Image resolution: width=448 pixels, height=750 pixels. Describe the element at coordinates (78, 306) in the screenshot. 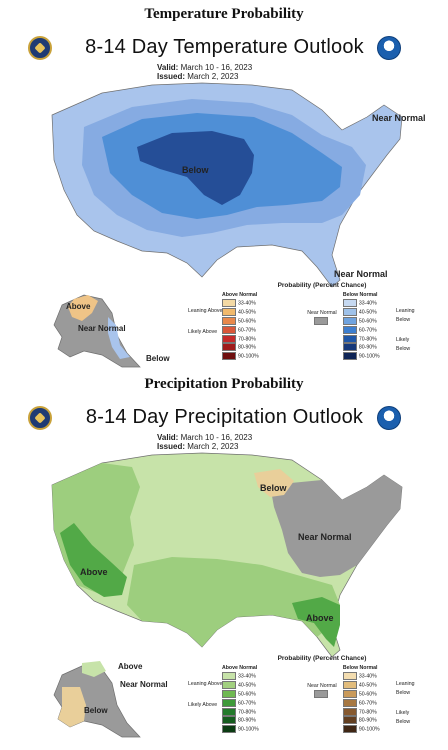

I see `label-above-alaska: Above` at that location.